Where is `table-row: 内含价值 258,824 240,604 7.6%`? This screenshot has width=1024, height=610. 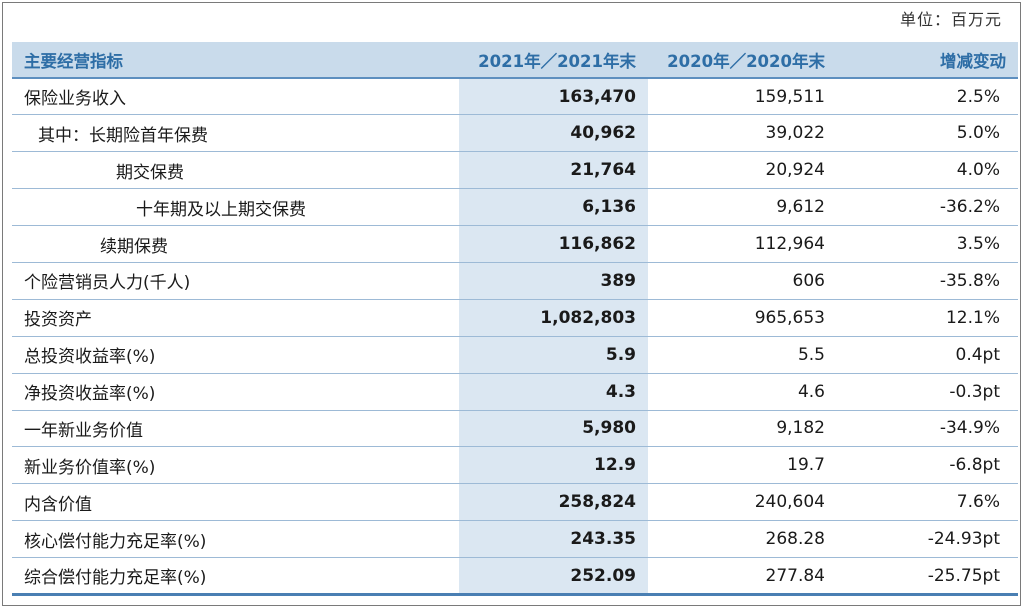 table-row: 内含价值 258,824 240,604 7.6% is located at coordinates (515, 502).